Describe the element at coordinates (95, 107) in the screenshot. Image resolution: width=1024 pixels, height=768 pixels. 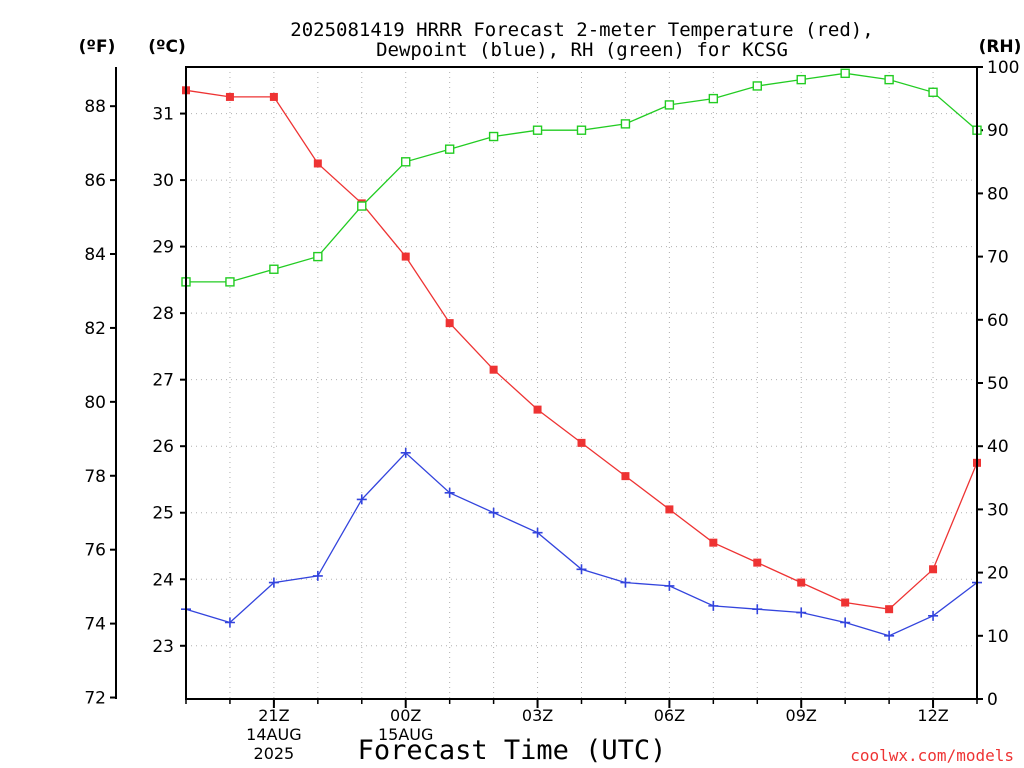
I see `fahrenheit-tick-label: 88` at that location.